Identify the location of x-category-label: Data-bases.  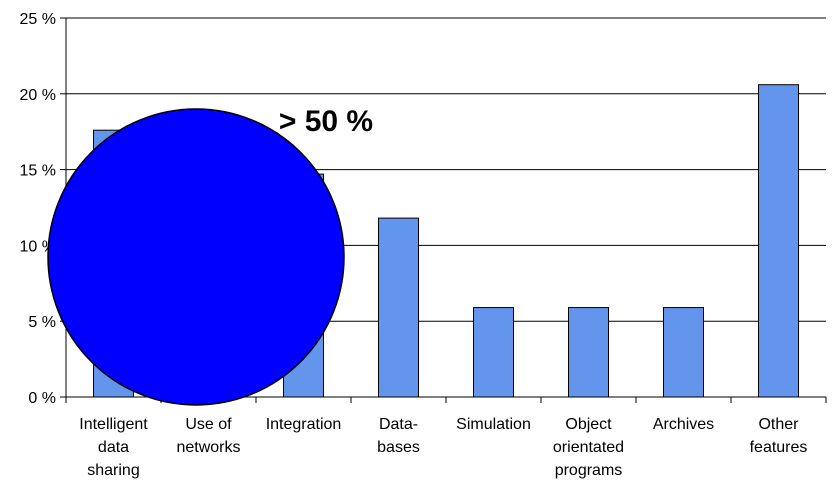
(398, 436).